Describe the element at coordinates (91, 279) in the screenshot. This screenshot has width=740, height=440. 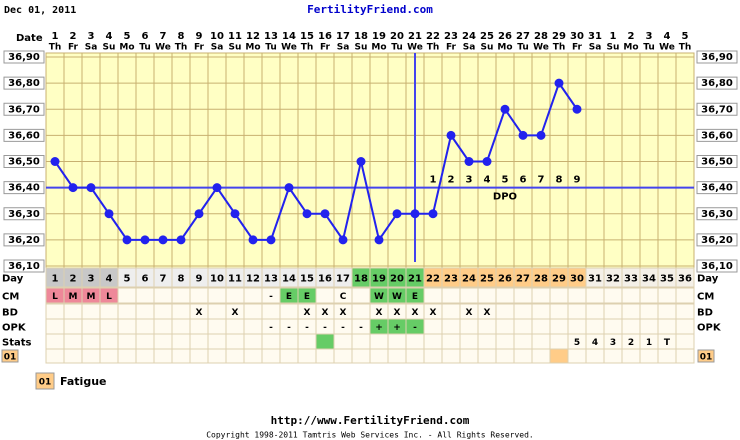
I see `row-cell-text: 3` at that location.